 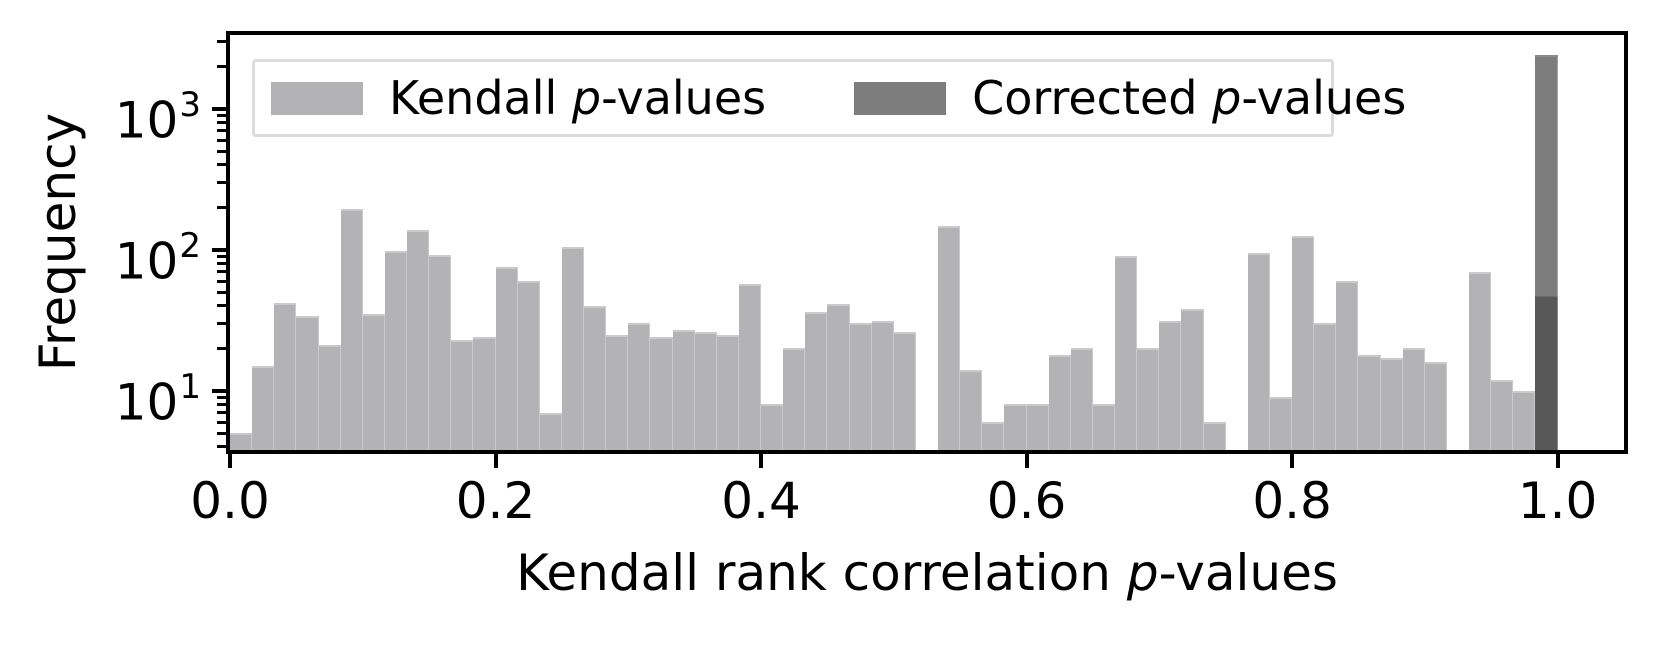 I want to click on legend: Kendall p-values Corrected p-values, so click(x=829, y=98).